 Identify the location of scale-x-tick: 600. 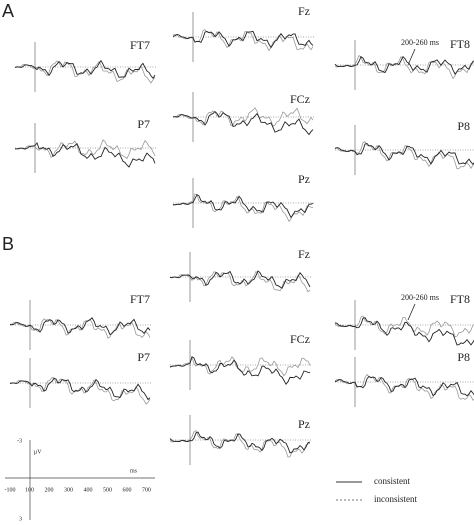
(127, 490).